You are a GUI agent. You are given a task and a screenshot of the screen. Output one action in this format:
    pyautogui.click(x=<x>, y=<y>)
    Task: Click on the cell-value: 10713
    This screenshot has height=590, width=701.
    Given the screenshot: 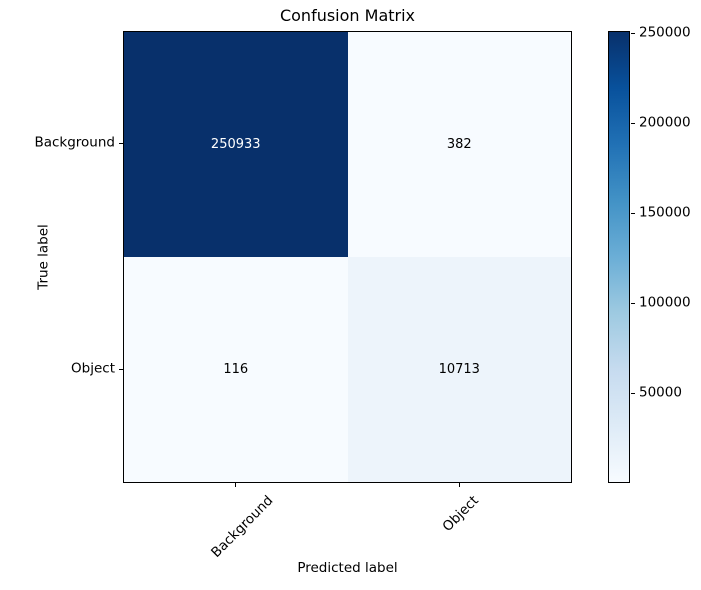 What is the action you would take?
    pyautogui.click(x=459, y=369)
    